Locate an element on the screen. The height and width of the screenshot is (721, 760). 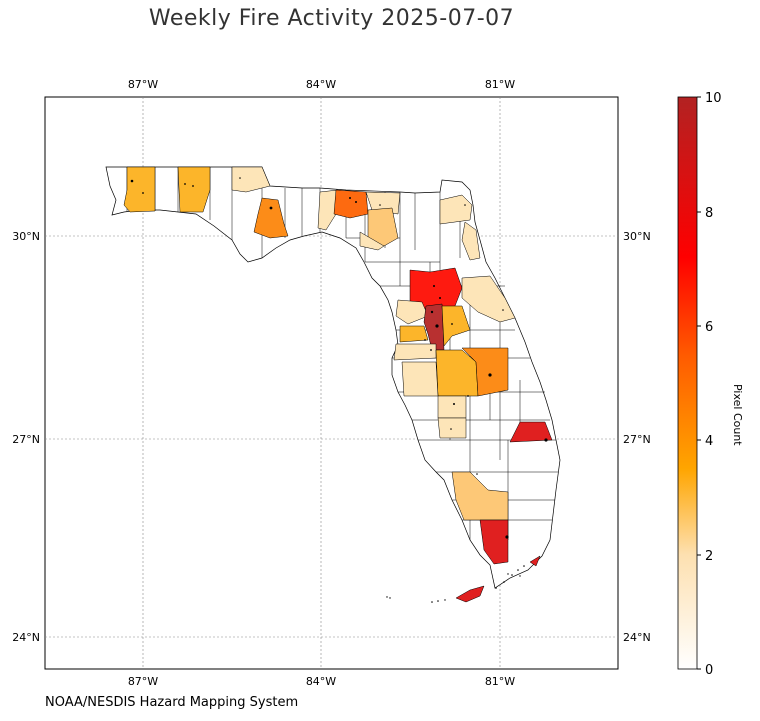
county-stlucie is located at coordinates (531, 432).